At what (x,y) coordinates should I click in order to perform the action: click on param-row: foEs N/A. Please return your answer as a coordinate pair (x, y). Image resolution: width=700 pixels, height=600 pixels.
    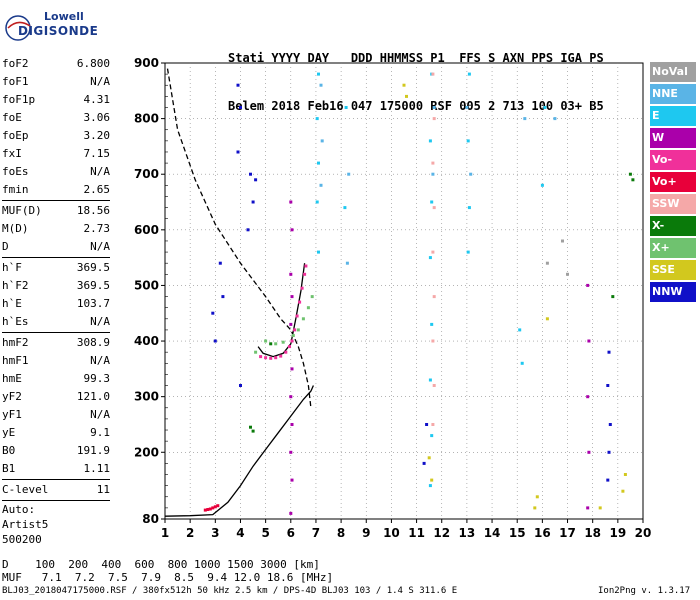
    Looking at the image, I should click on (56, 172).